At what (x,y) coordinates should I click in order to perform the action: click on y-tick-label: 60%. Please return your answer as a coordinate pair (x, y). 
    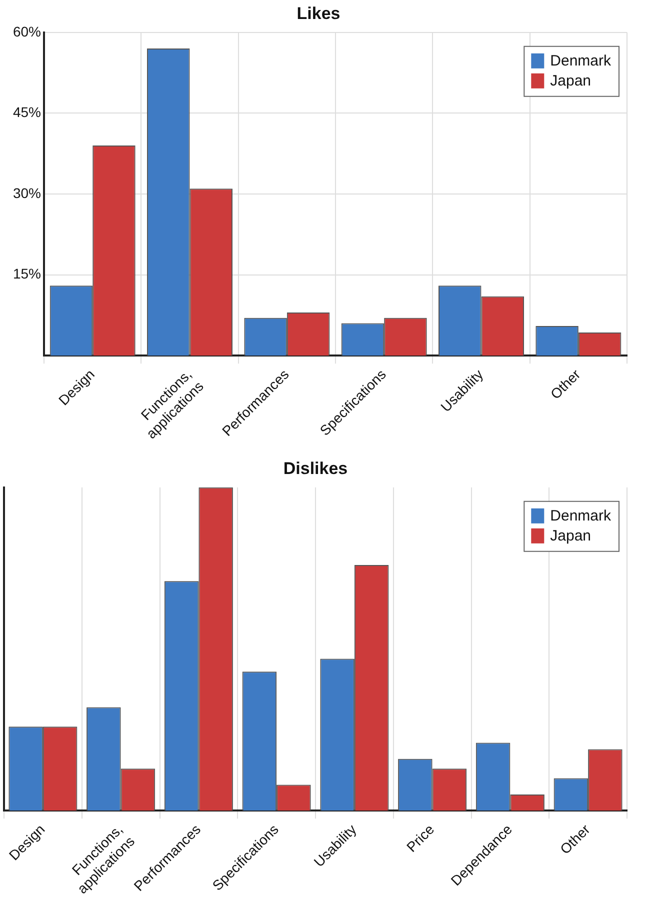
    Looking at the image, I should click on (27, 31).